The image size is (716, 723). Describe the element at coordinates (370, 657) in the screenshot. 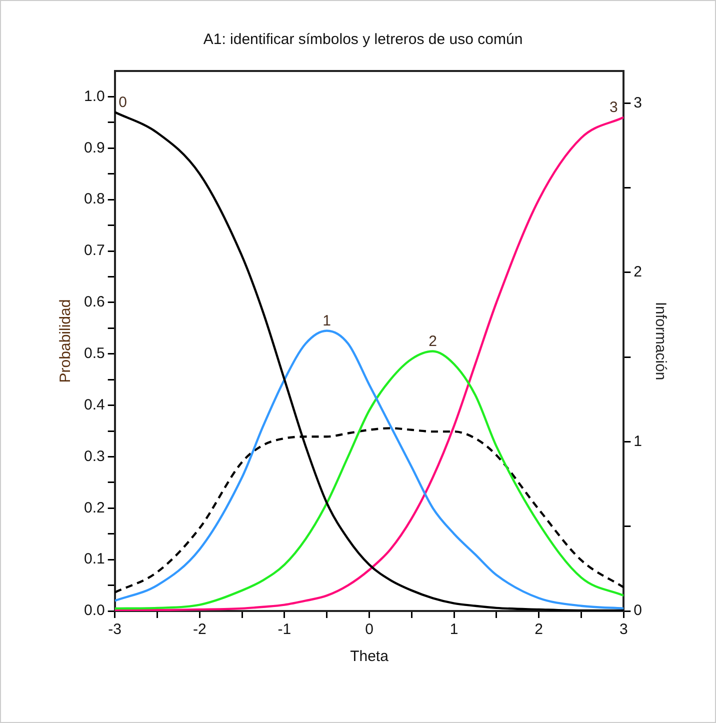

I see `x-axis-title: Theta` at that location.